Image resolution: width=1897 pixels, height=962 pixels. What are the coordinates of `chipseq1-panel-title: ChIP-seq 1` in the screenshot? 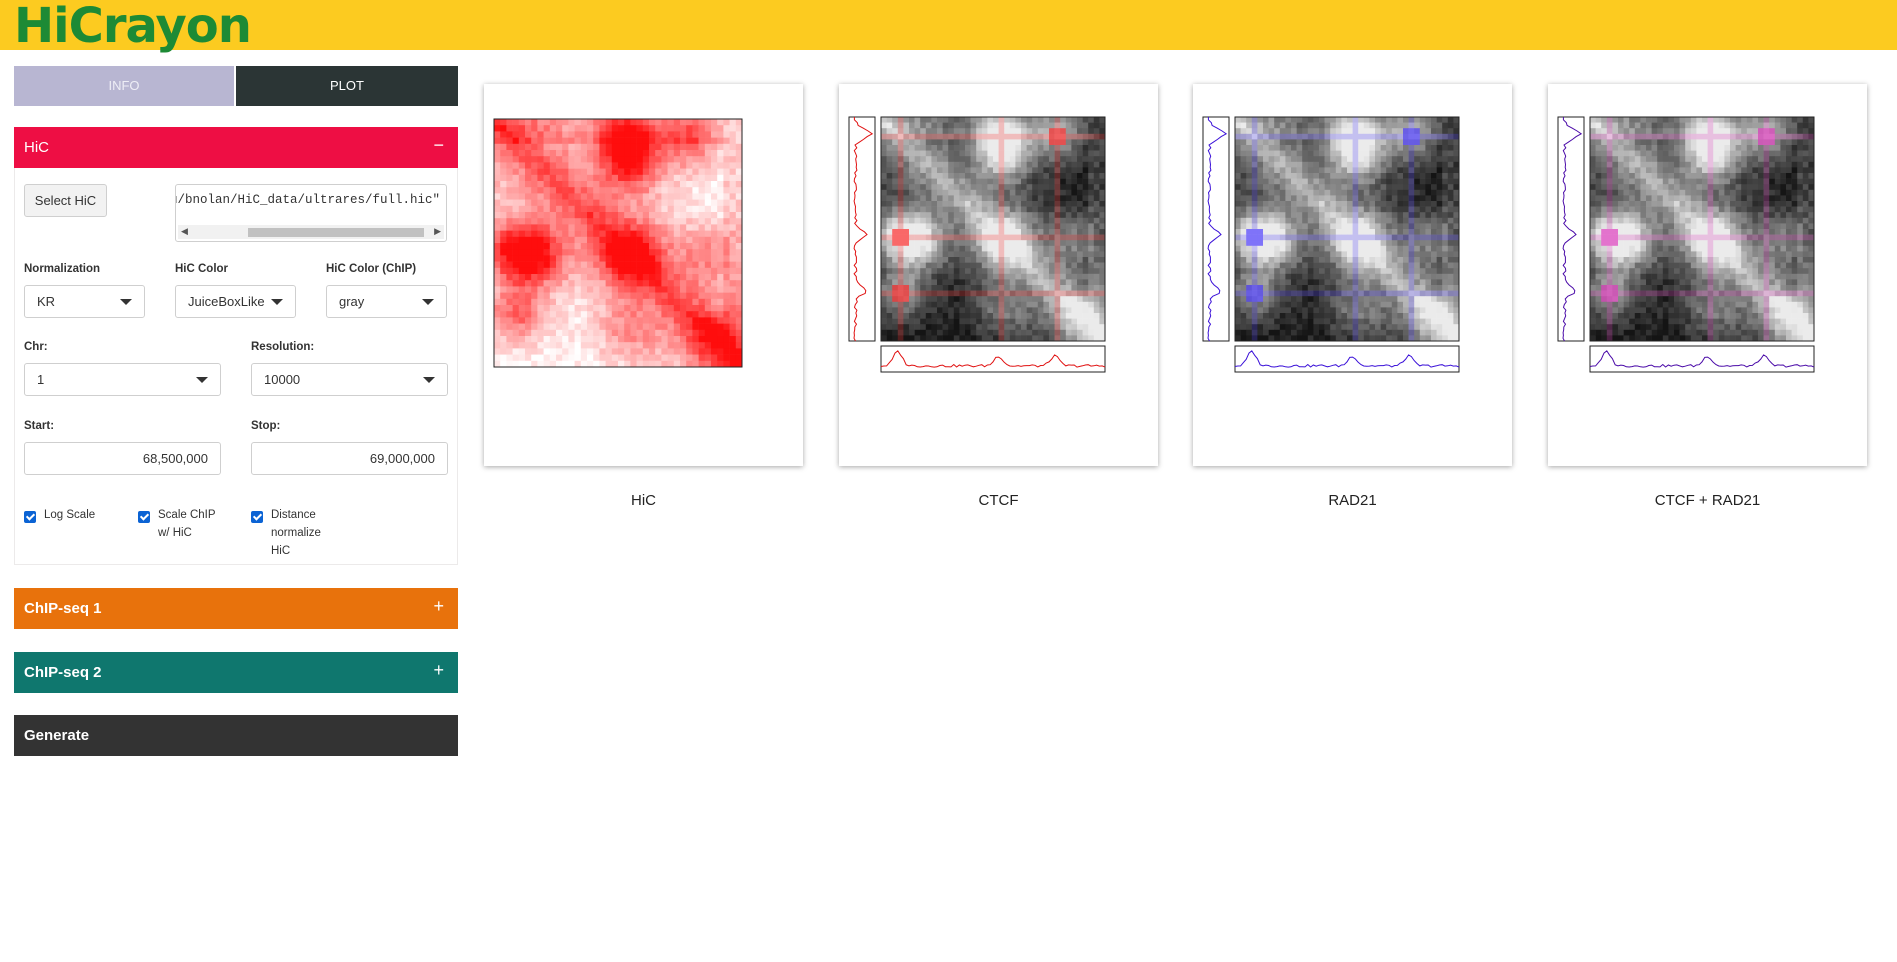 It's located at (63, 608).